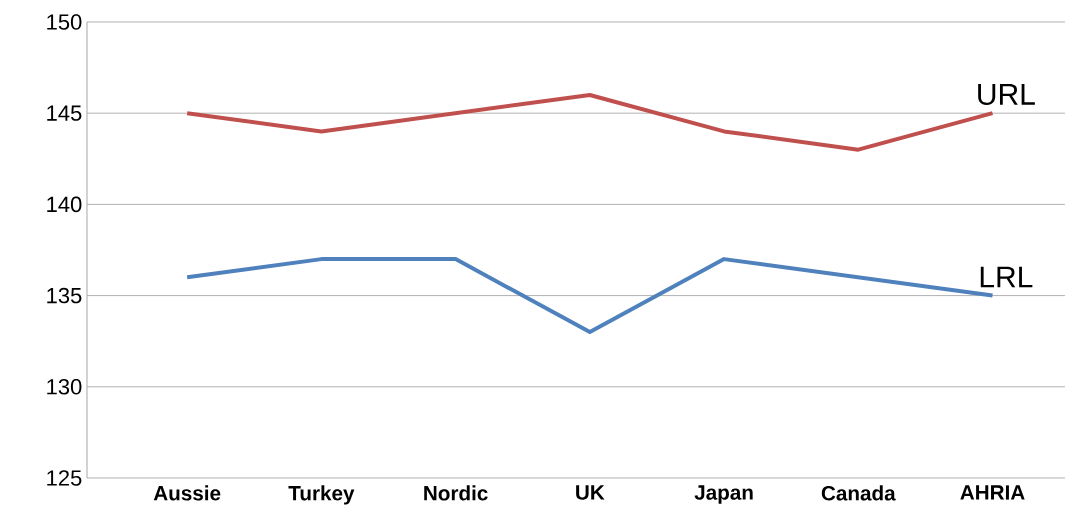 The width and height of the screenshot is (1073, 523). Describe the element at coordinates (64, 295) in the screenshot. I see `y-tick-label: 135` at that location.